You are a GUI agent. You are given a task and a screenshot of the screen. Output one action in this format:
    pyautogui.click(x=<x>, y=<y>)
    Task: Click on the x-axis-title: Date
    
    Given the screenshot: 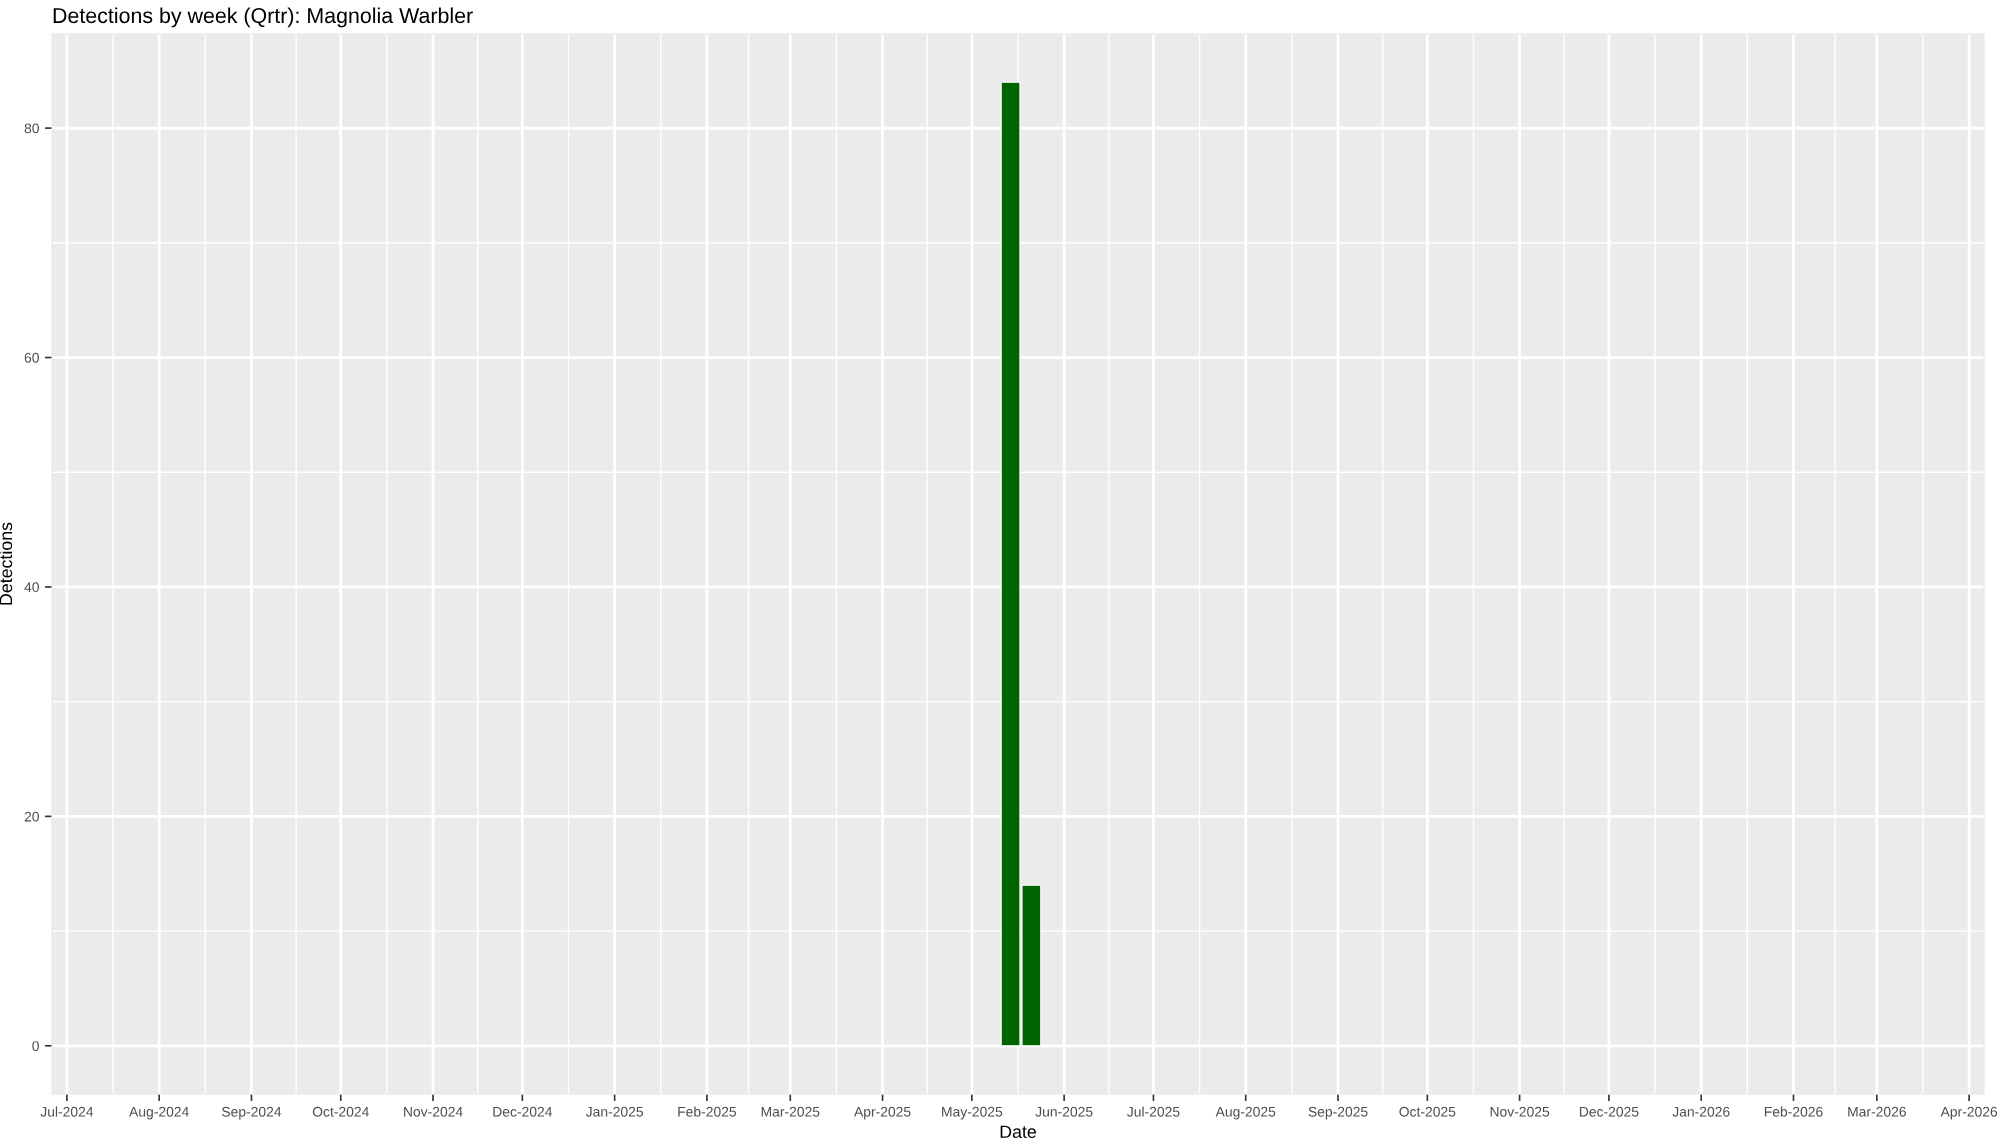 What is the action you would take?
    pyautogui.click(x=1018, y=1132)
    